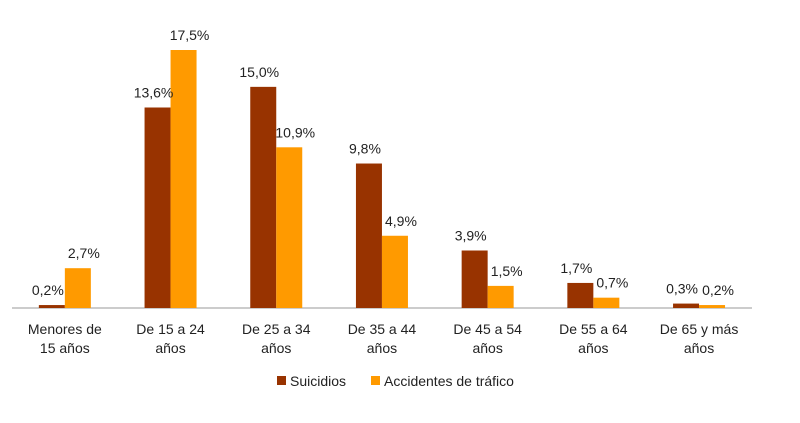 The height and width of the screenshot is (423, 800). I want to click on value-label: 4,9%, so click(401, 221).